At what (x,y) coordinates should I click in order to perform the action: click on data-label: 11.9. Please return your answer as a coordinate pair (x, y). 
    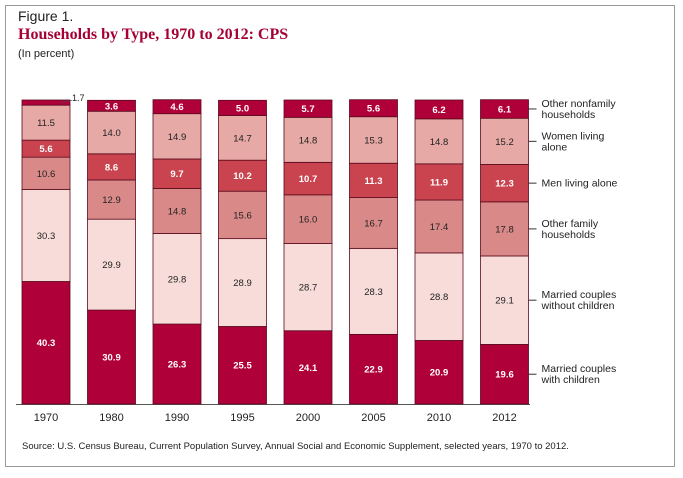
    Looking at the image, I should click on (439, 182).